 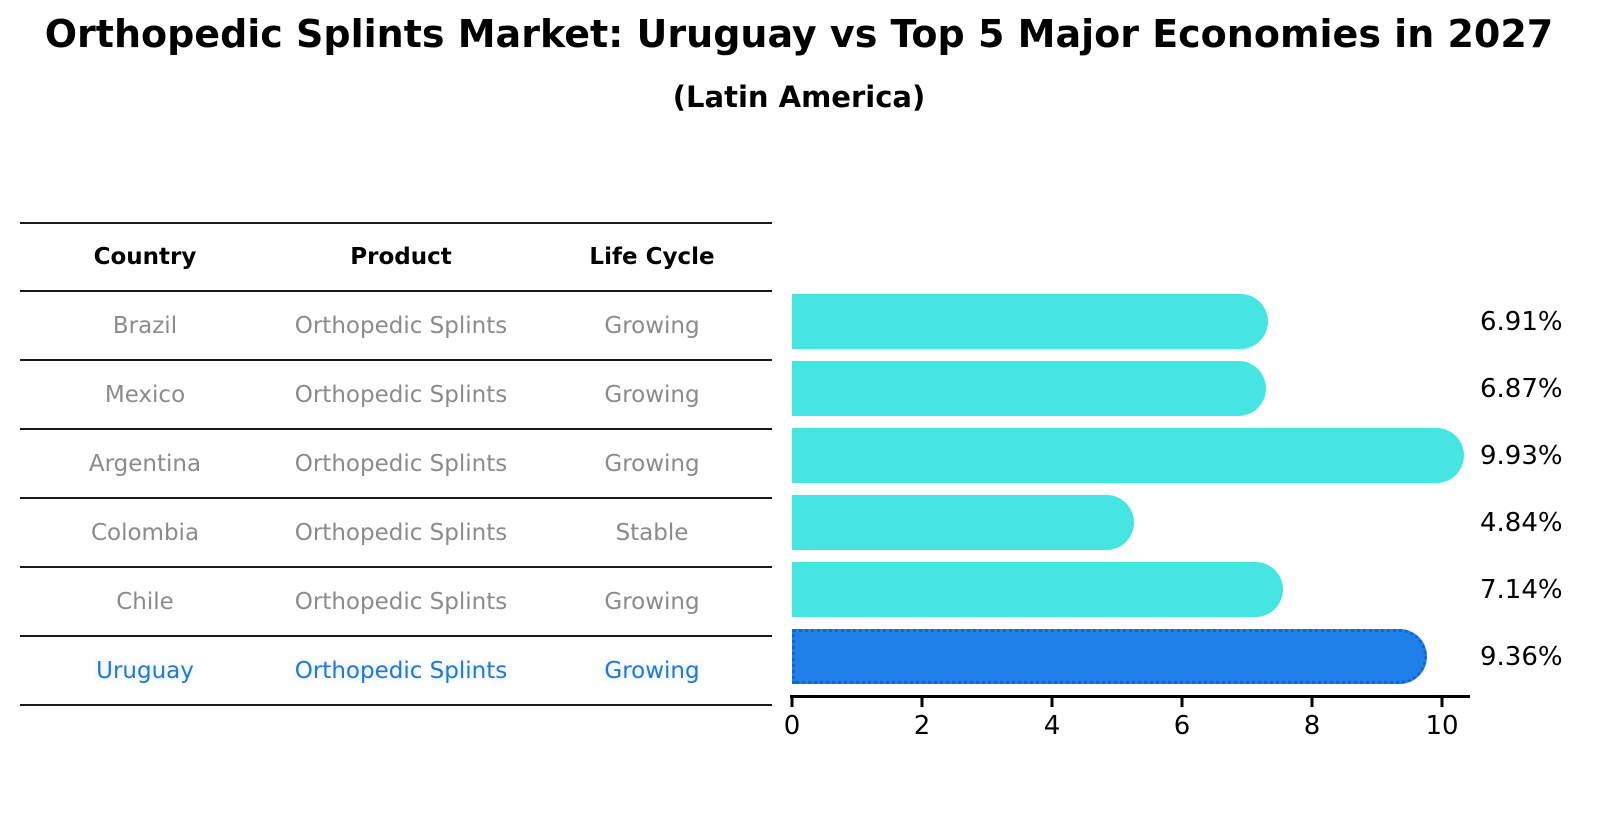 I want to click on x-axis-tick-label: 4, so click(x=1052, y=726).